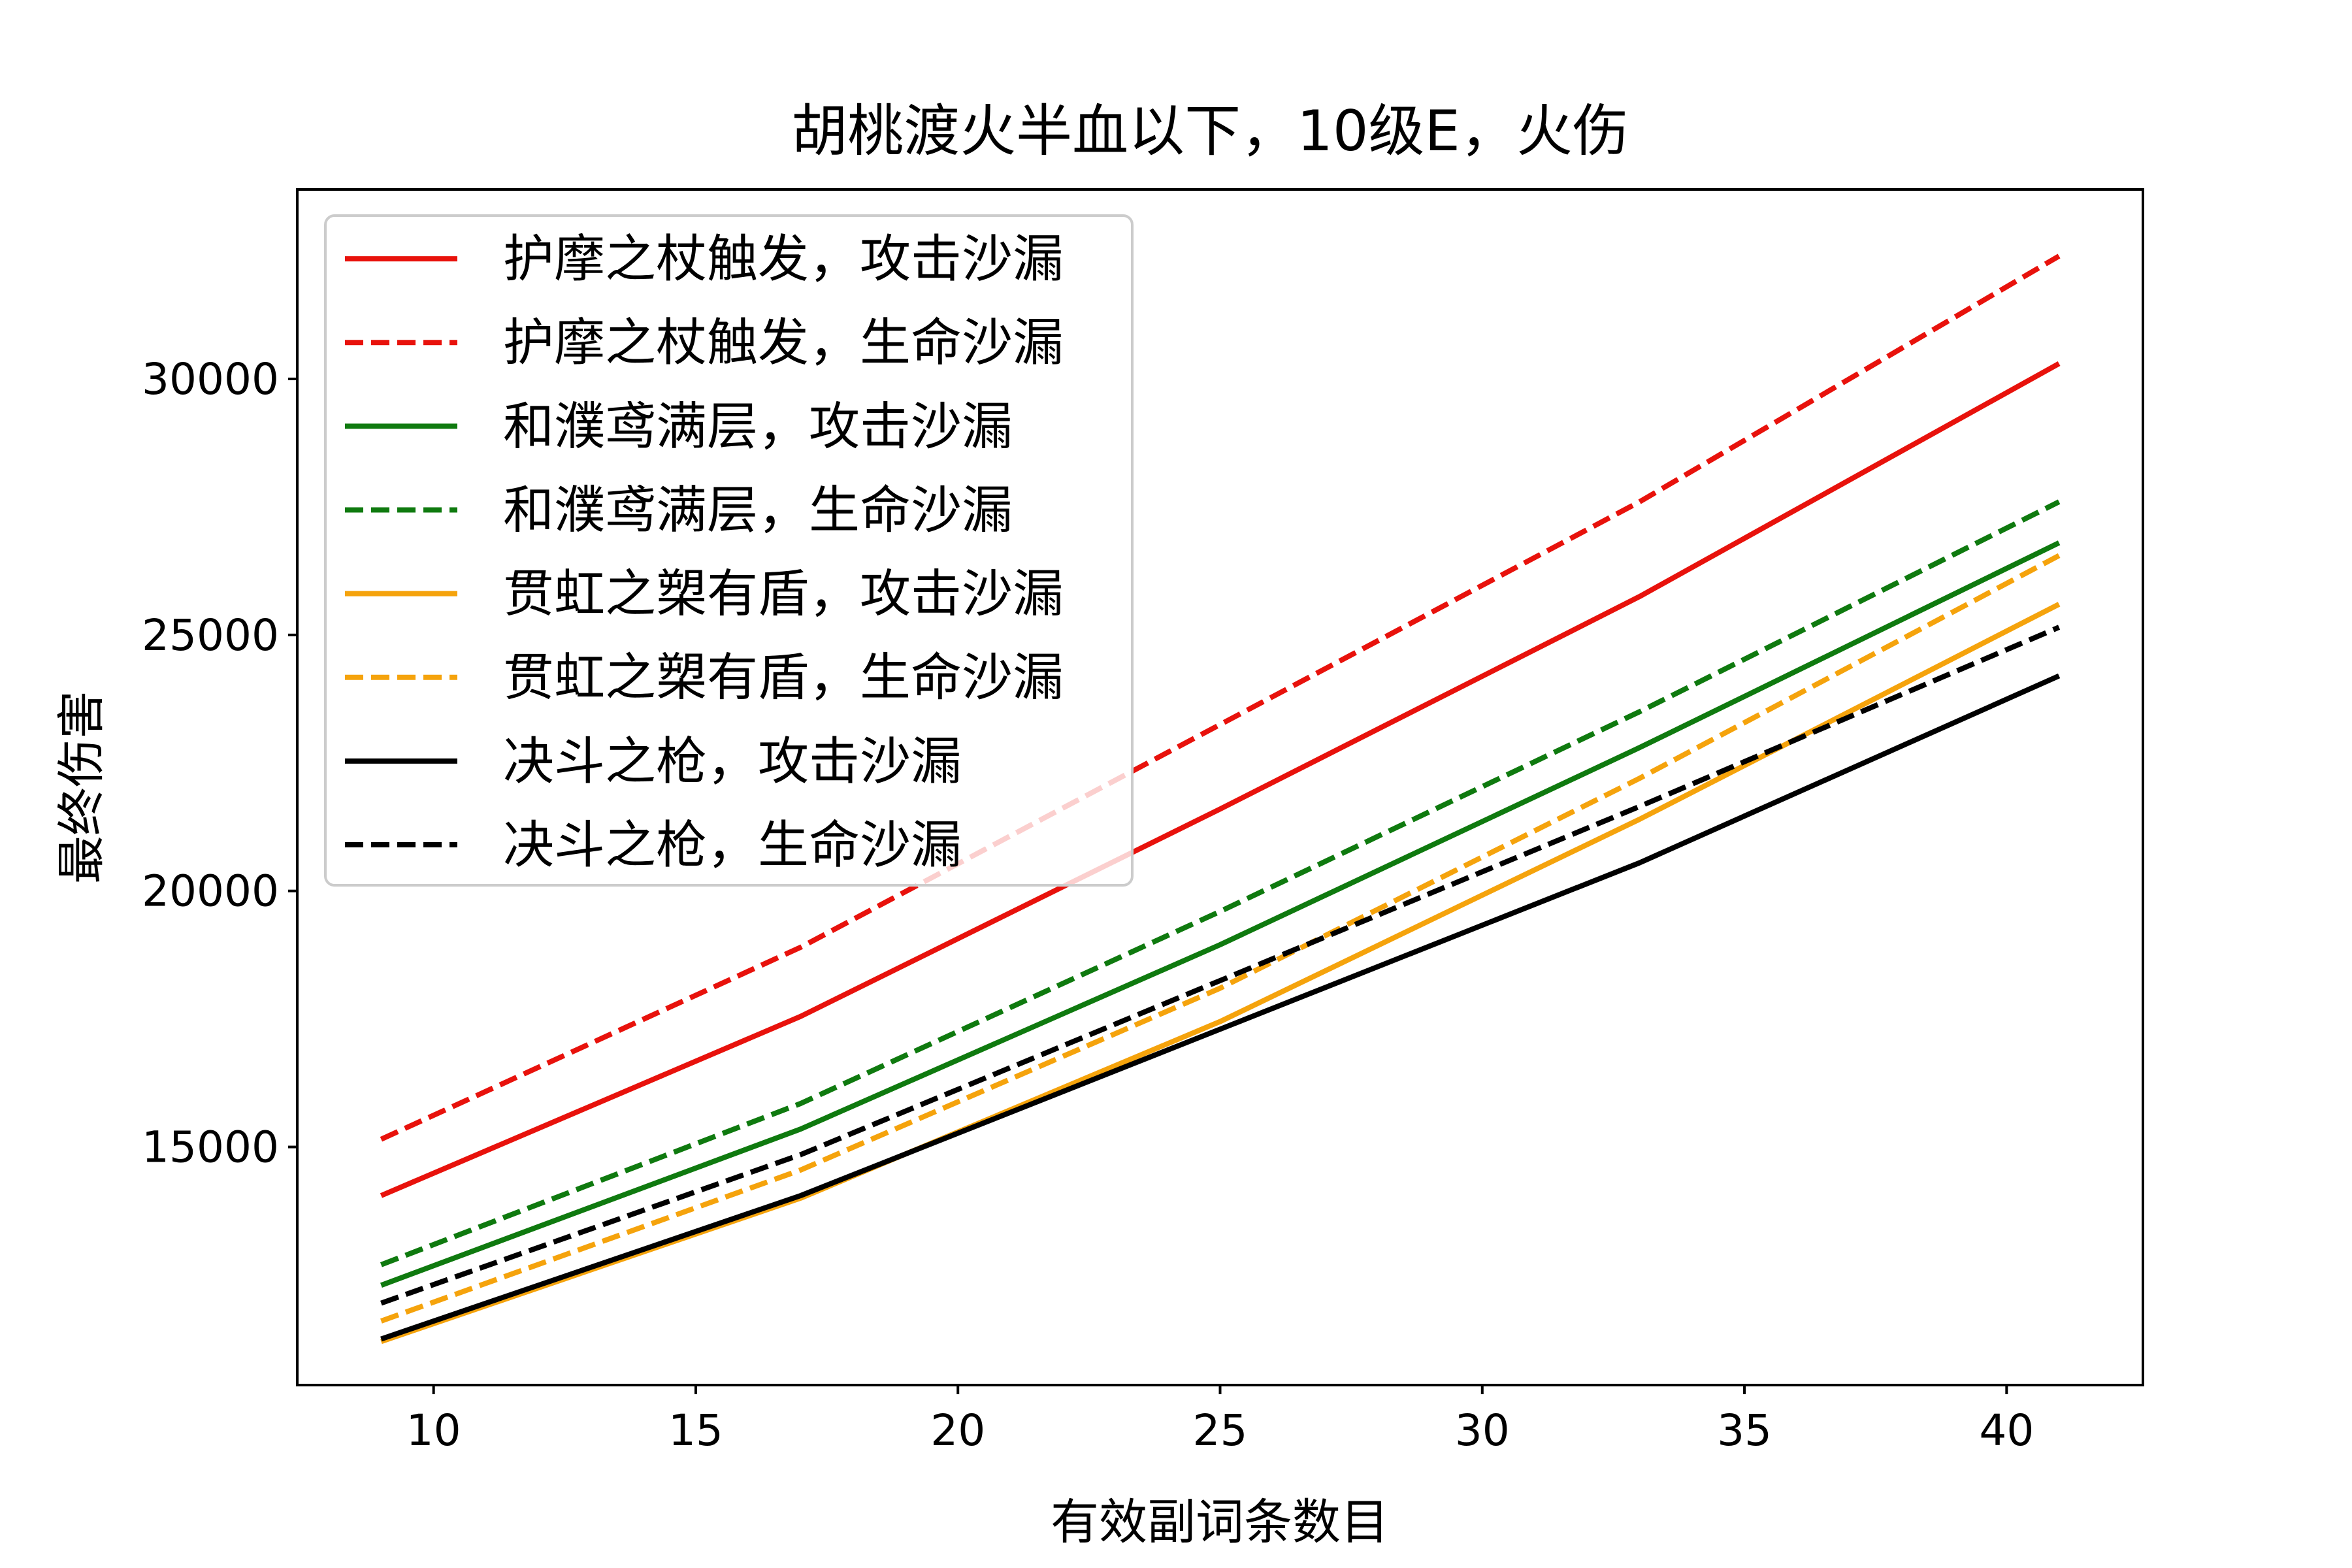  Describe the element at coordinates (210, 379) in the screenshot. I see `y-tick-label: 30000` at that location.